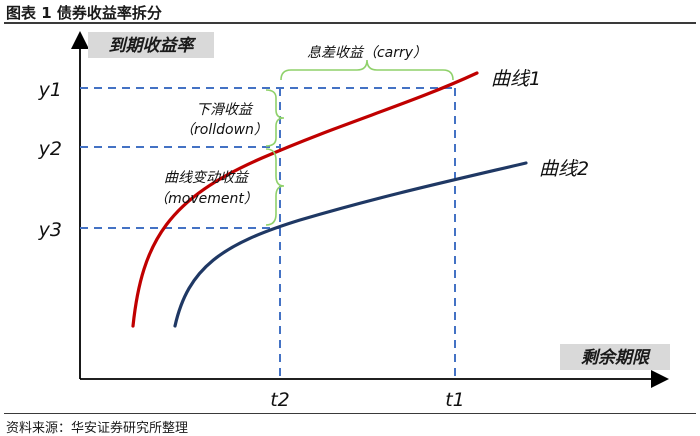 The image size is (700, 436). Describe the element at coordinates (275, 118) in the screenshot. I see `rolldown-brace` at that location.